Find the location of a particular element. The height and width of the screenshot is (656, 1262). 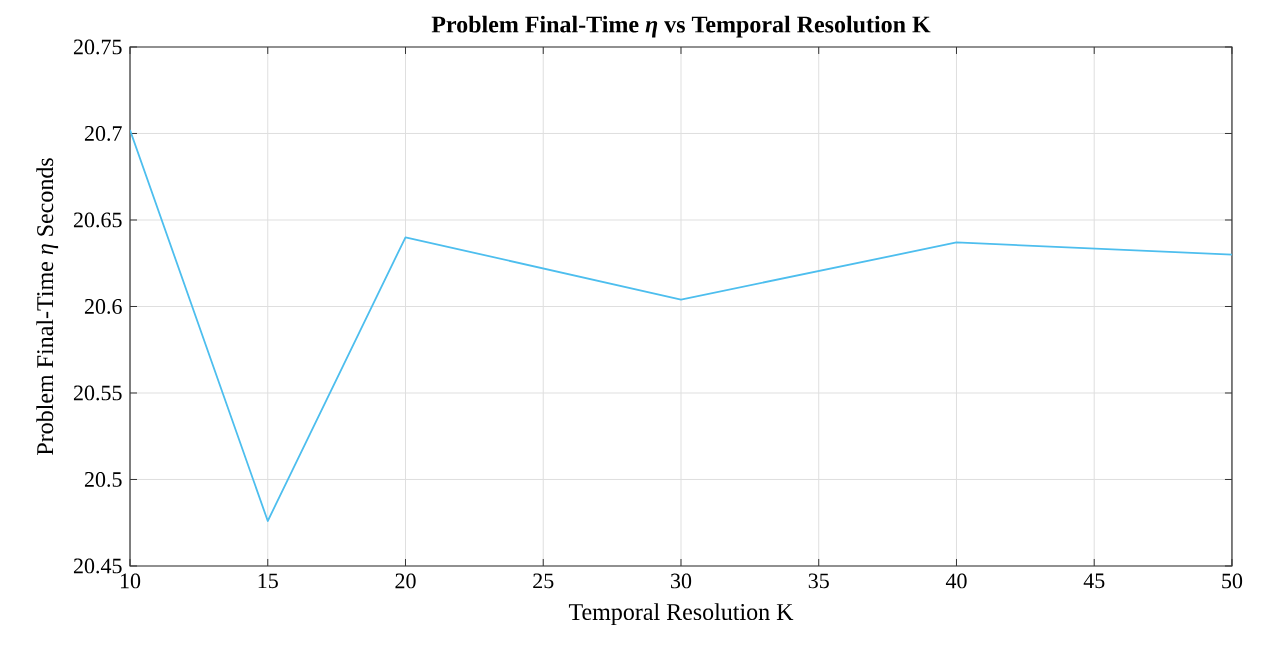

y-tick-label: 20.5 is located at coordinates (103, 479).